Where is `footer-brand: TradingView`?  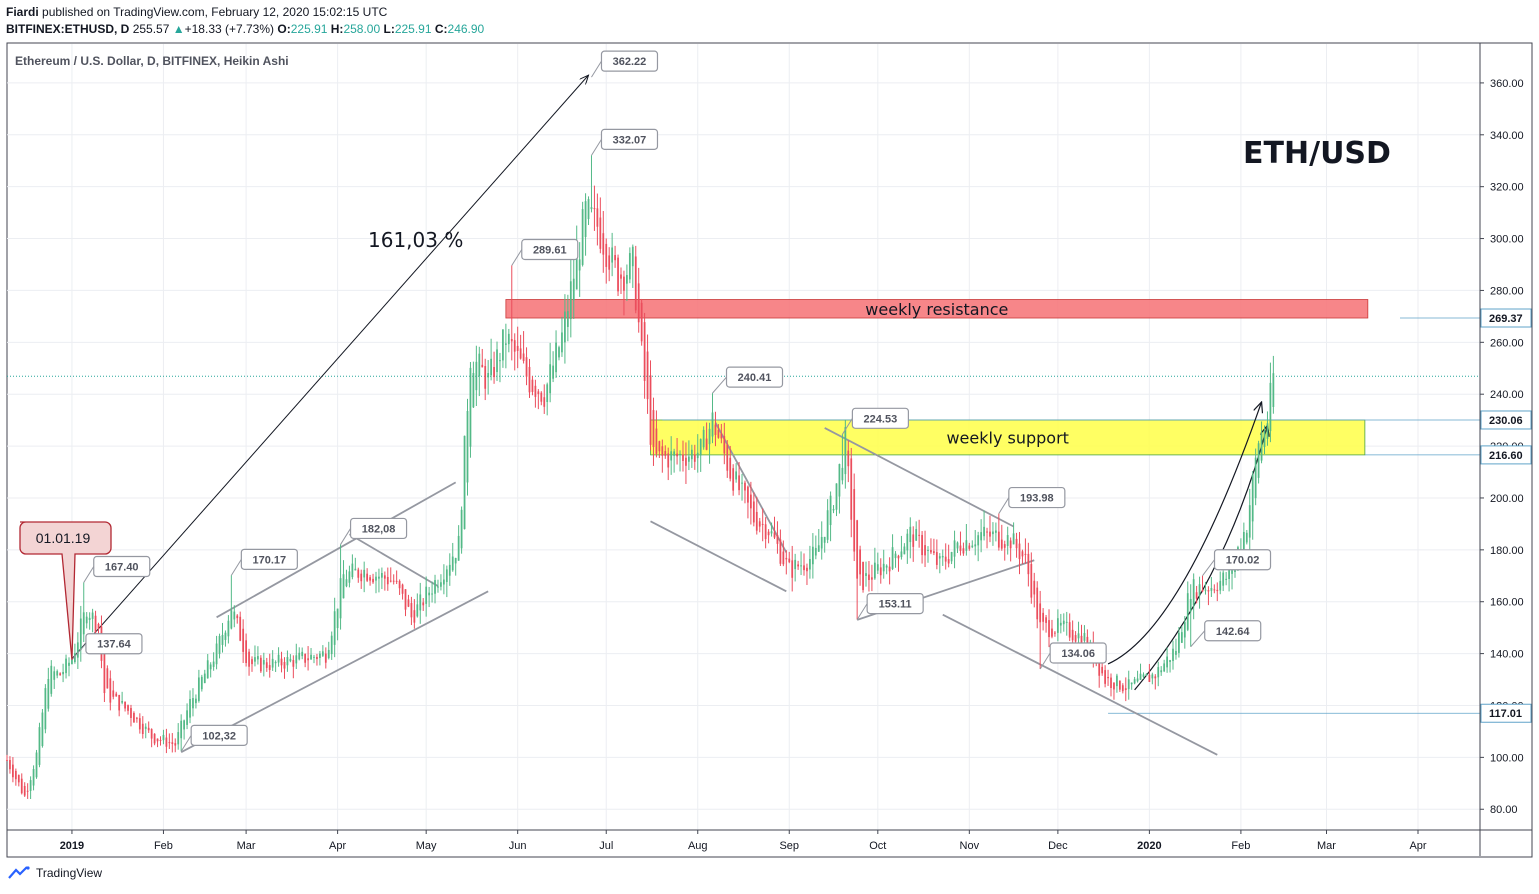 footer-brand: TradingView is located at coordinates (55, 873).